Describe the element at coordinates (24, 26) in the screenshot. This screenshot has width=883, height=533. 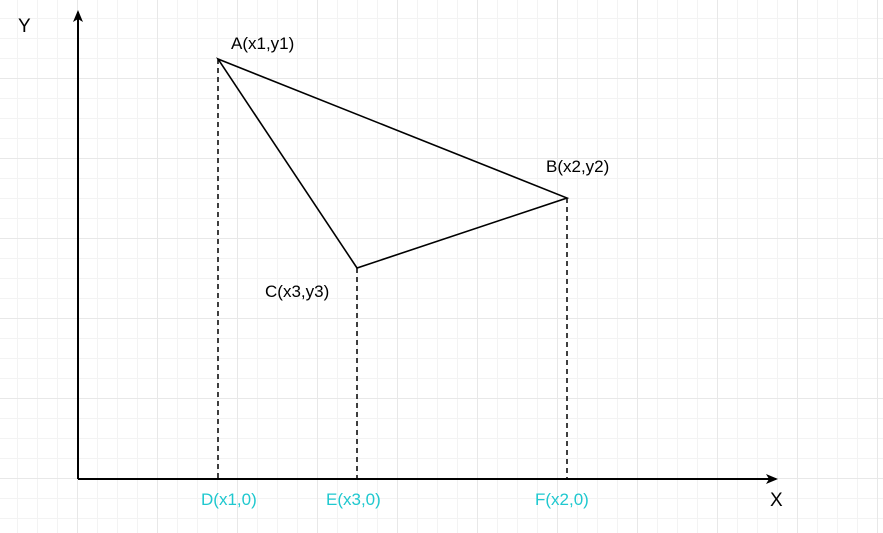
I see `y-axis-label: Y` at that location.